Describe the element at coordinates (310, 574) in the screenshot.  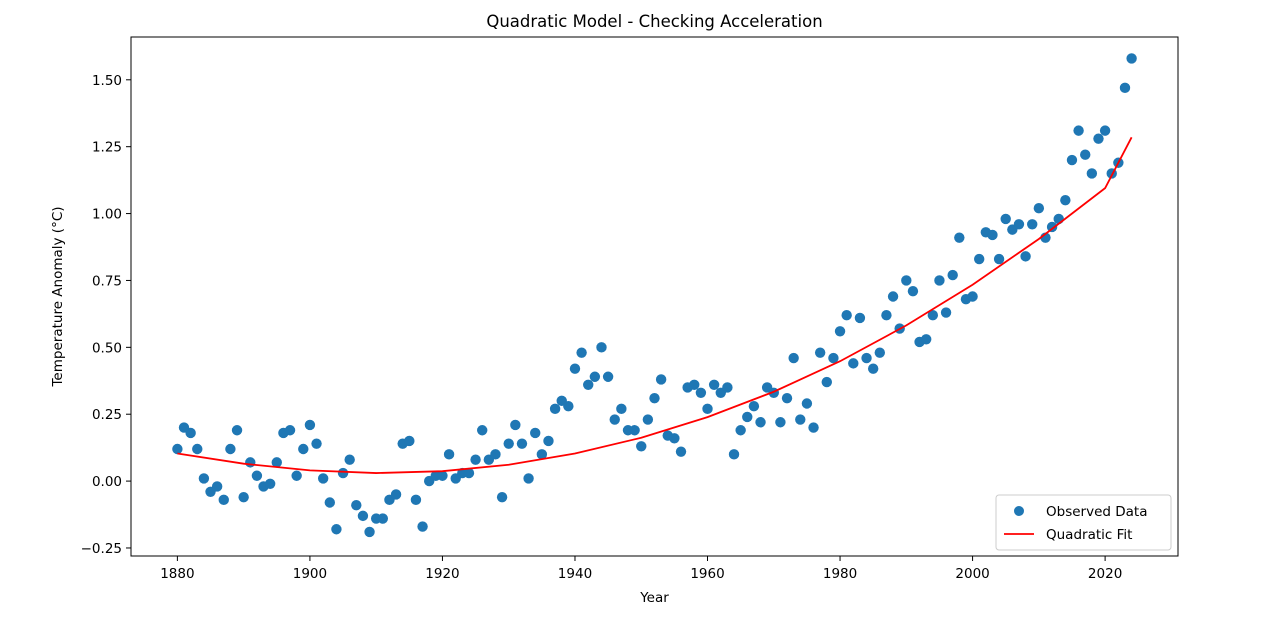
I see `x-tick-label: 1900` at that location.